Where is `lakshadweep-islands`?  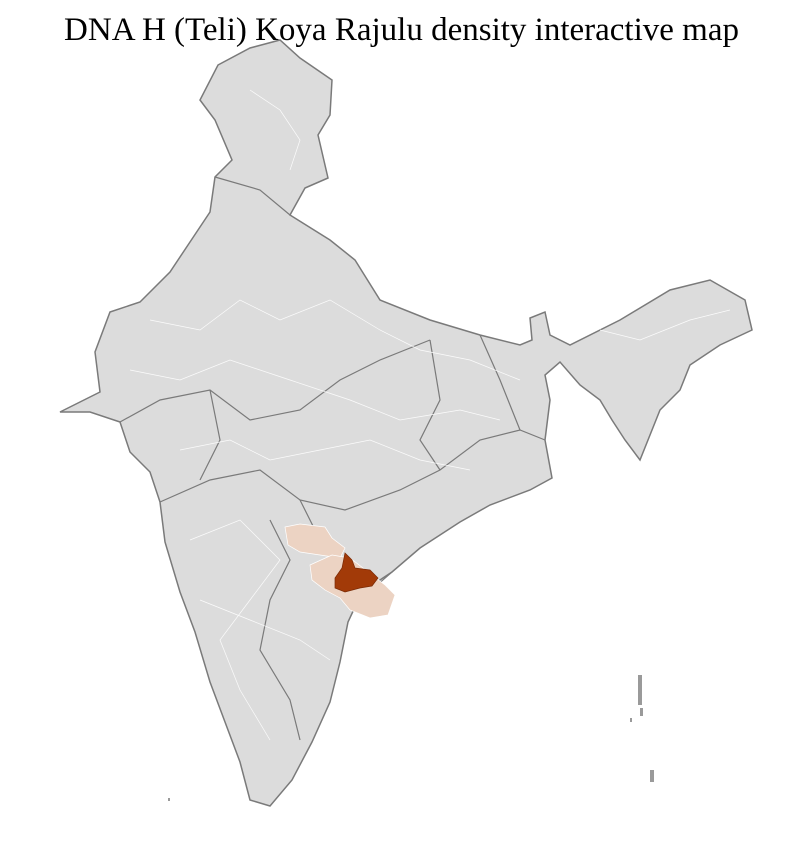
lakshadweep-islands is located at coordinates (169, 799).